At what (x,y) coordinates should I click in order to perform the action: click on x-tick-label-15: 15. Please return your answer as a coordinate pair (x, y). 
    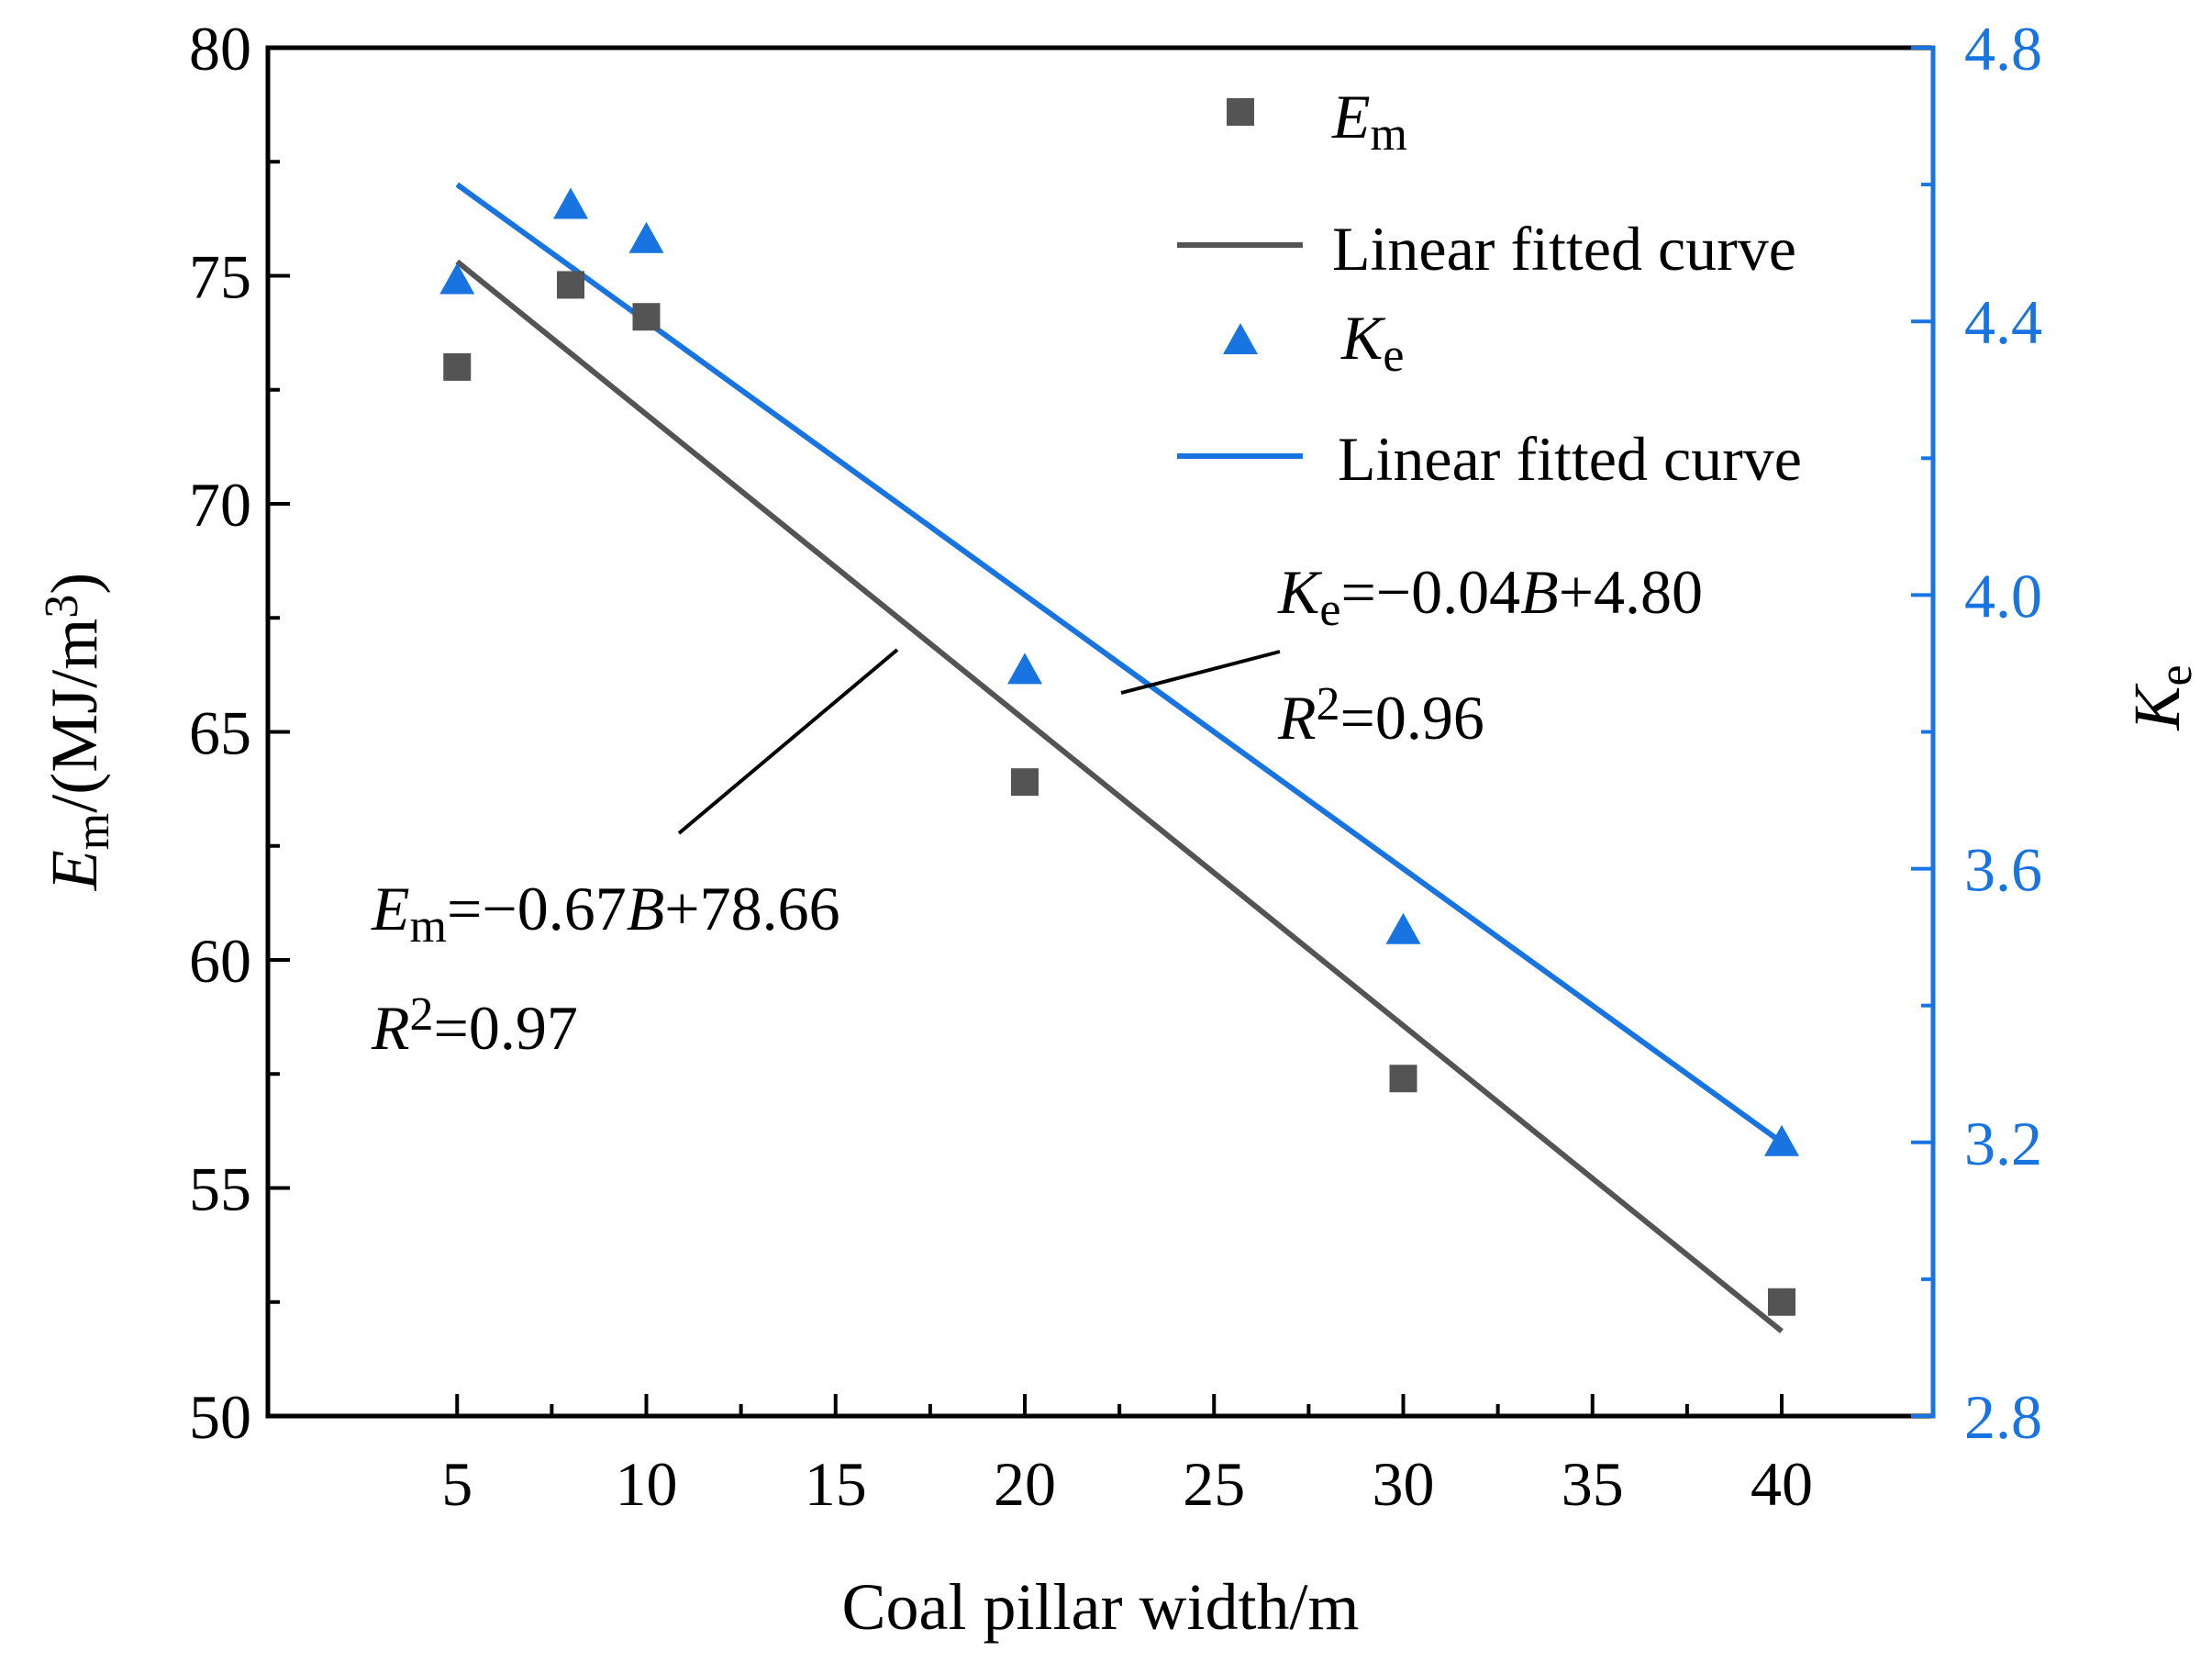
    Looking at the image, I should click on (836, 1484).